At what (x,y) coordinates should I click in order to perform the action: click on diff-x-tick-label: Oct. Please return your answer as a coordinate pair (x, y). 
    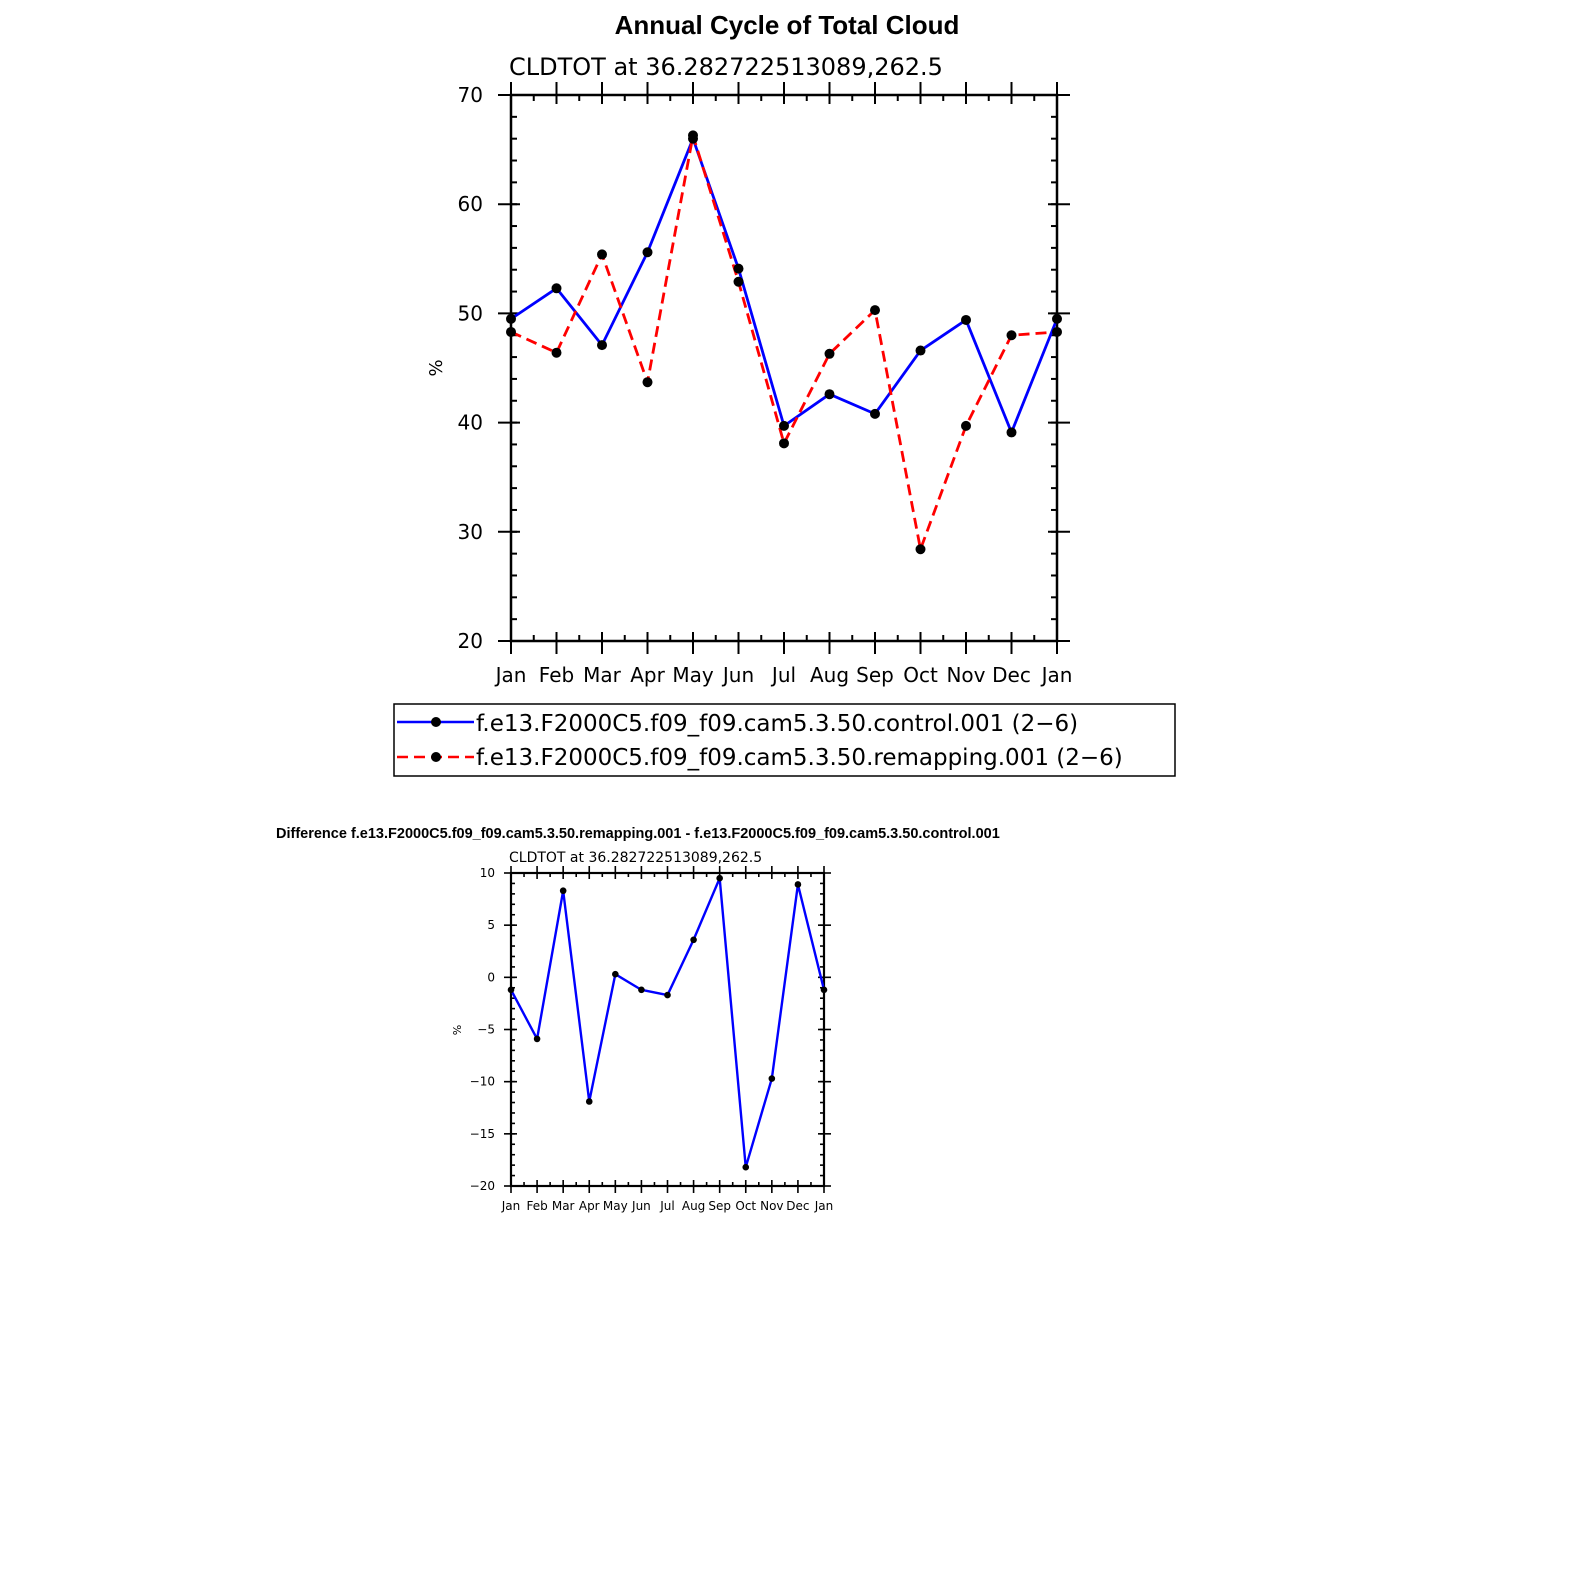
    Looking at the image, I should click on (745, 1206).